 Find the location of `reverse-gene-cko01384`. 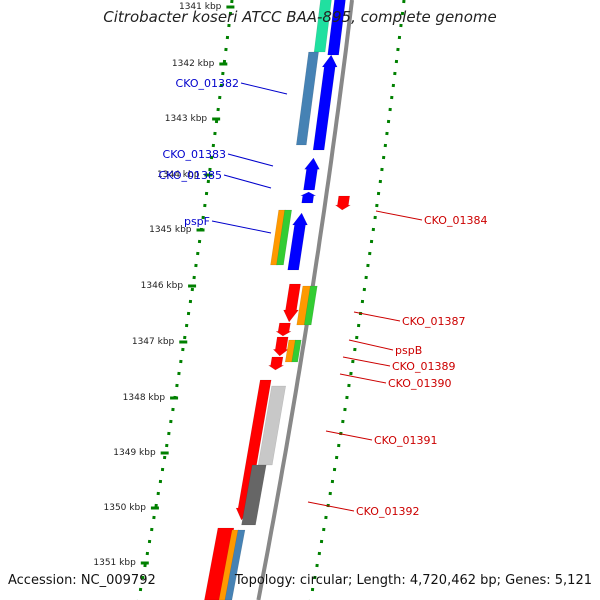

reverse-gene-cko01384 is located at coordinates (343, 203).